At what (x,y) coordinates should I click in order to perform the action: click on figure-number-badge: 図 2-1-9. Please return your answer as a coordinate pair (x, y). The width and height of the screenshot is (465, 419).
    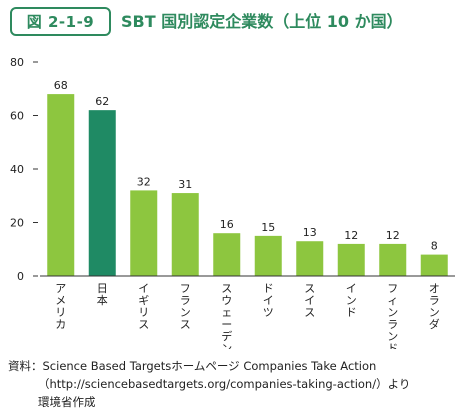
    Looking at the image, I should click on (60, 21).